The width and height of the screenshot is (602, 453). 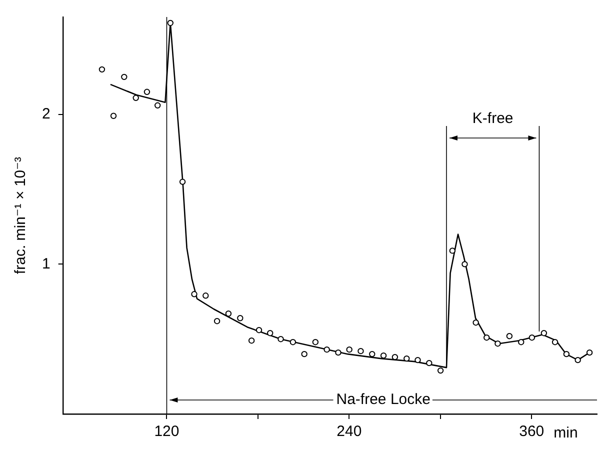 What do you see at coordinates (493, 119) in the screenshot?
I see `ref-line-label: K-free` at bounding box center [493, 119].